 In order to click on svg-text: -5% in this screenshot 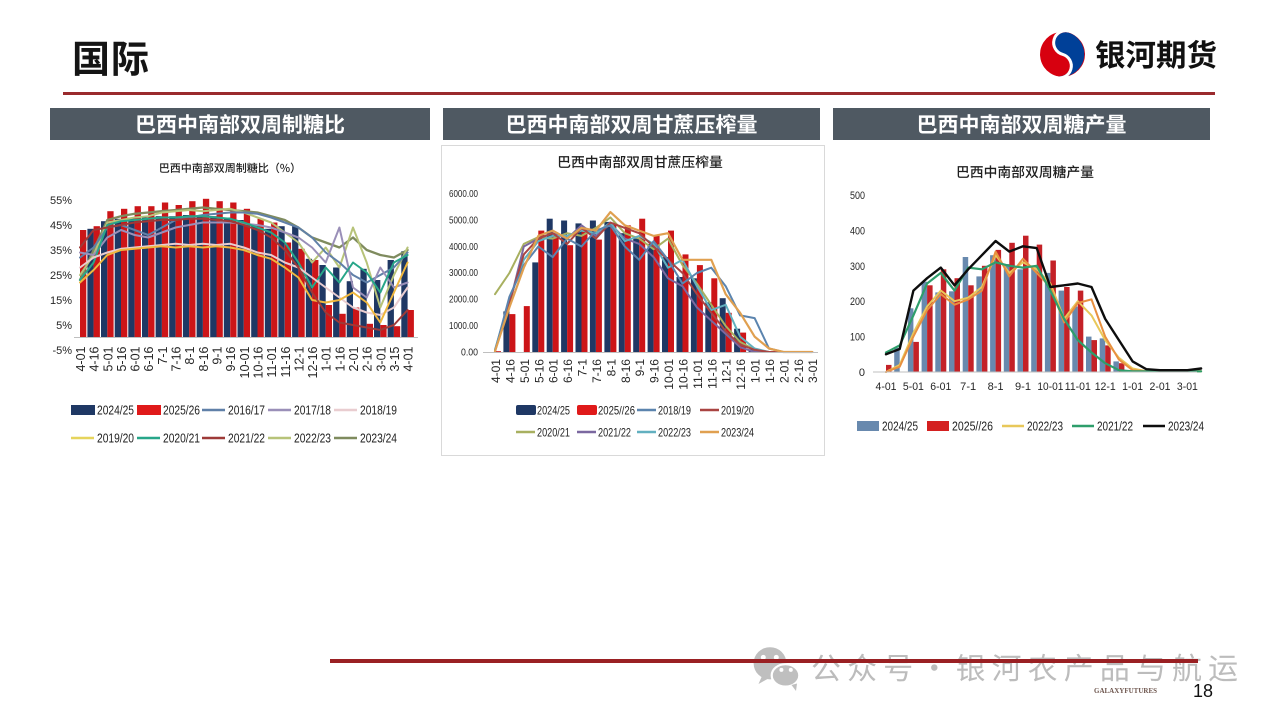, I will do `click(62, 351)`.